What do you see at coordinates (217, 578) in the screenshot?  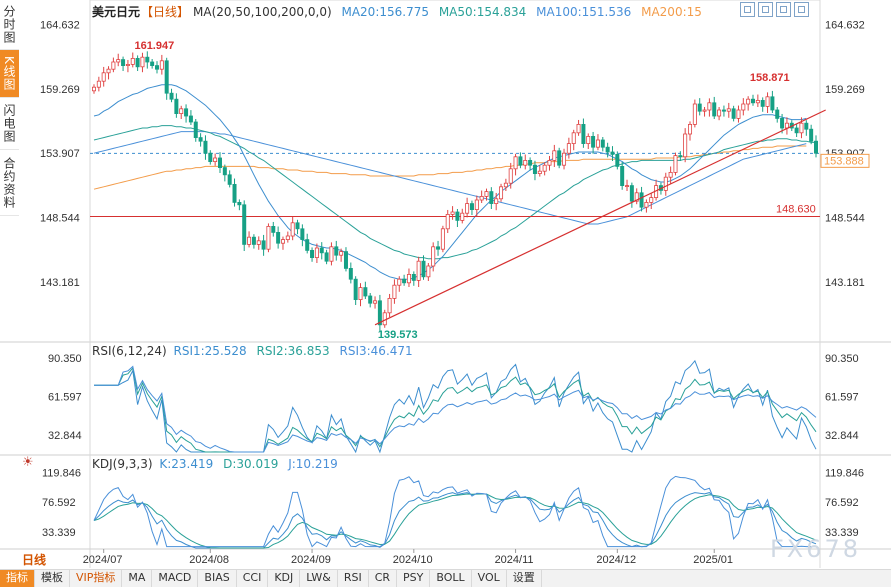 I see `indicator-bias: BIAS` at bounding box center [217, 578].